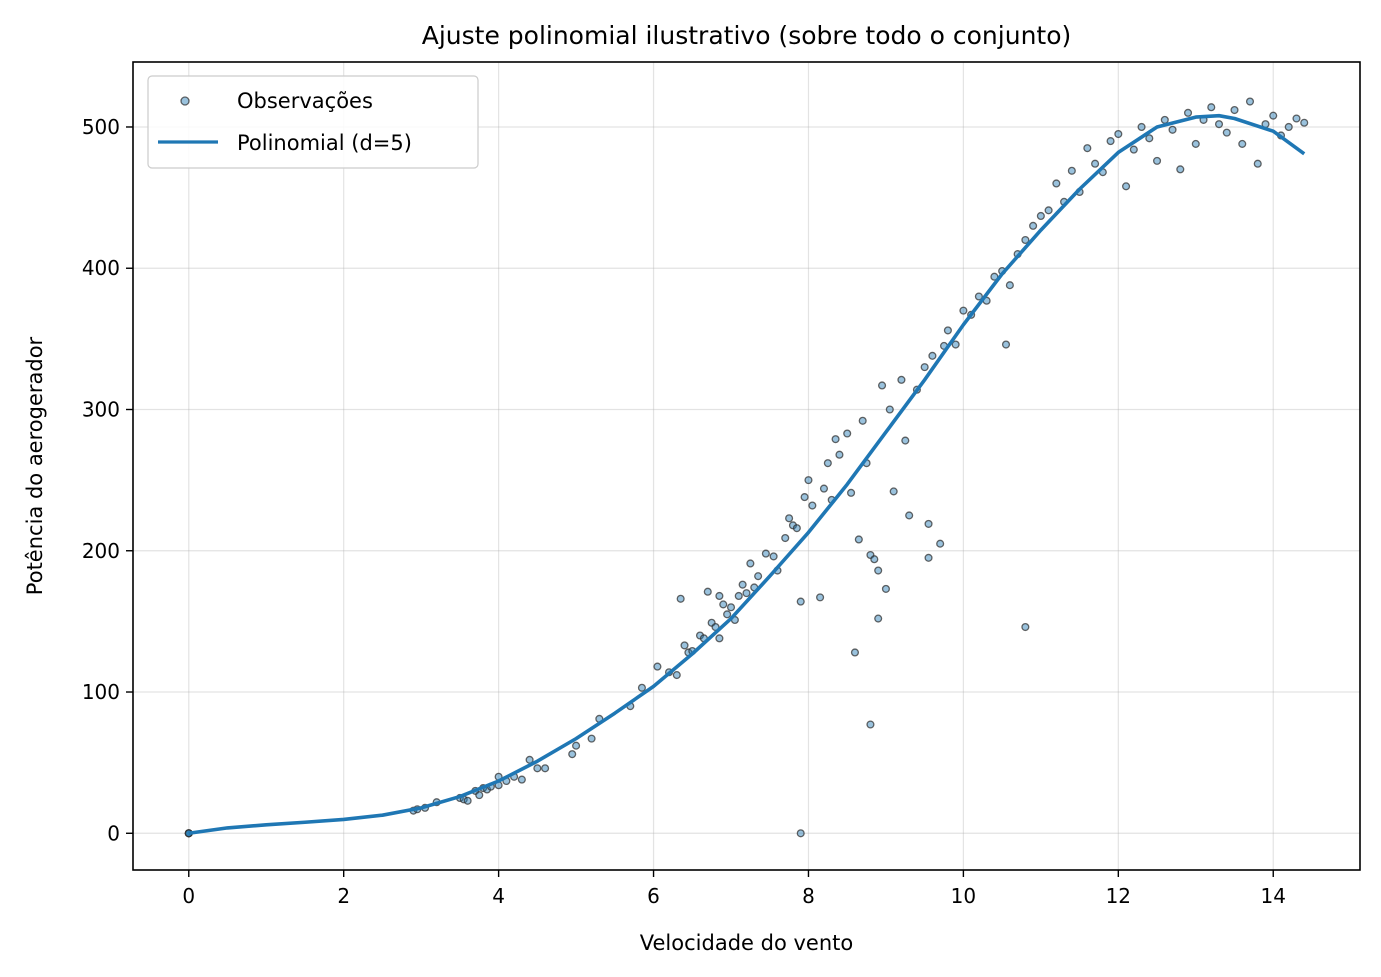 The width and height of the screenshot is (1381, 977). What do you see at coordinates (35, 465) in the screenshot?
I see `y-axis-title: Potência do aerogerador` at bounding box center [35, 465].